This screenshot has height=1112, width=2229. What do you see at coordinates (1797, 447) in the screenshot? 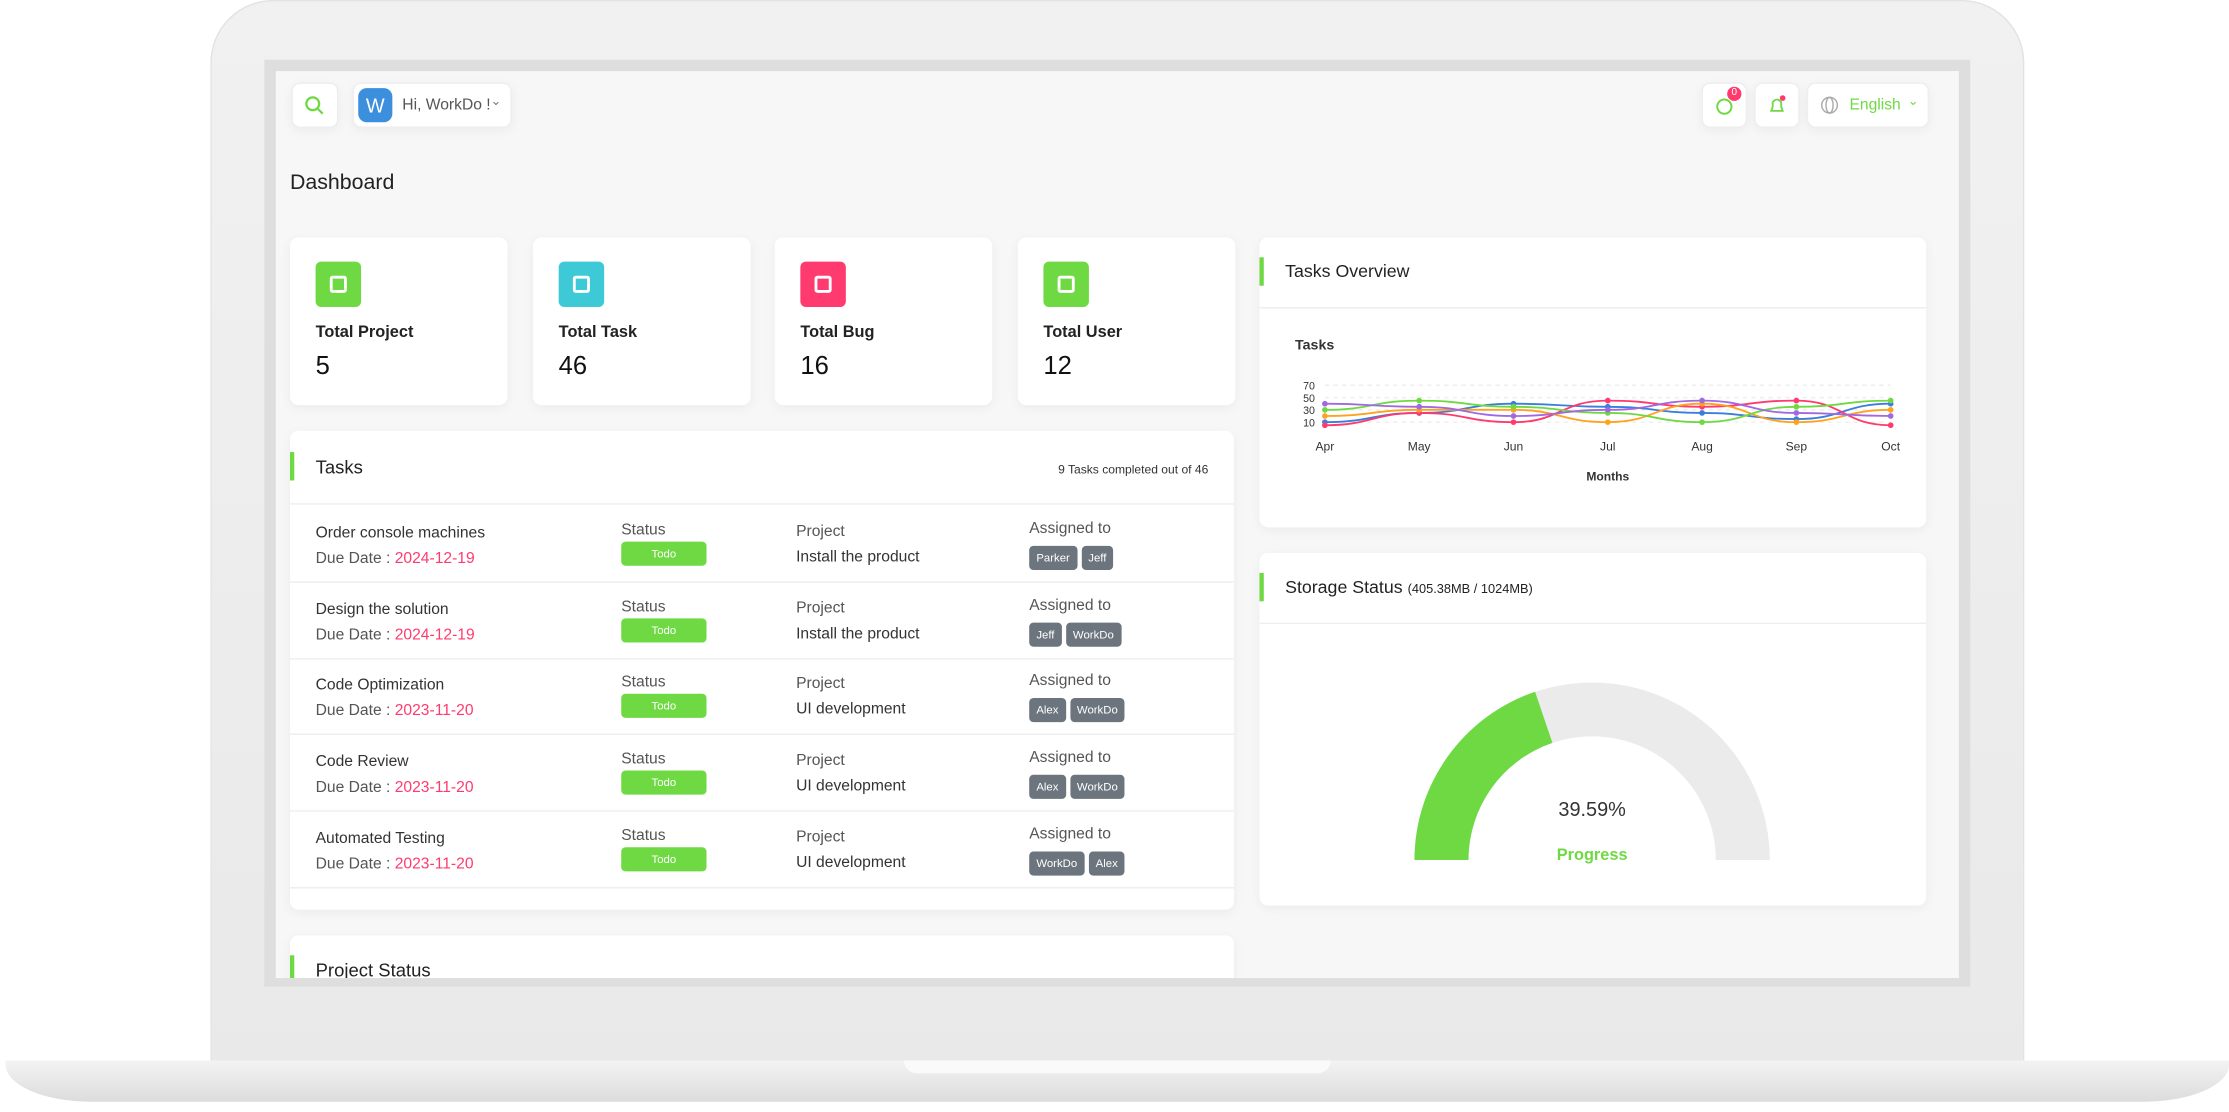
I see `x-tick-label: Sep` at bounding box center [1797, 447].